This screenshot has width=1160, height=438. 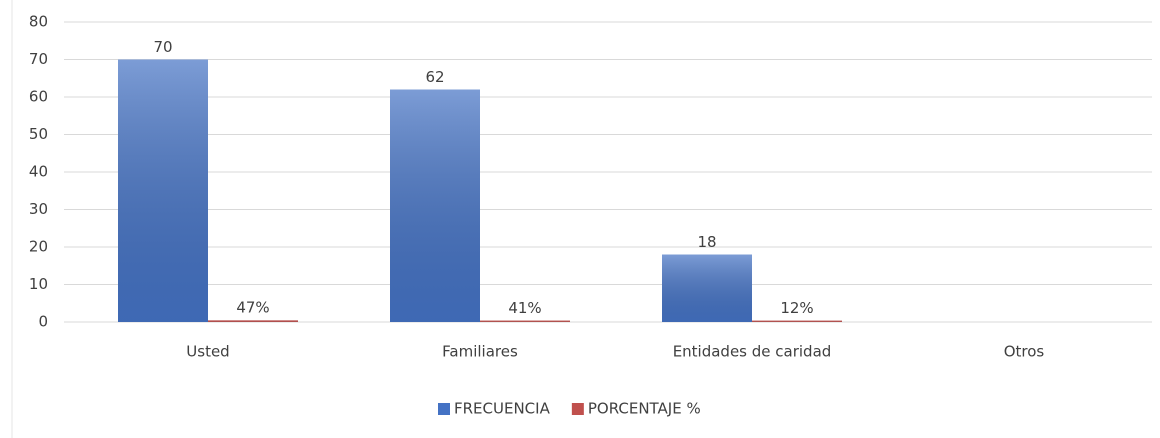 What do you see at coordinates (162, 47) in the screenshot?
I see `value-label: 70` at bounding box center [162, 47].